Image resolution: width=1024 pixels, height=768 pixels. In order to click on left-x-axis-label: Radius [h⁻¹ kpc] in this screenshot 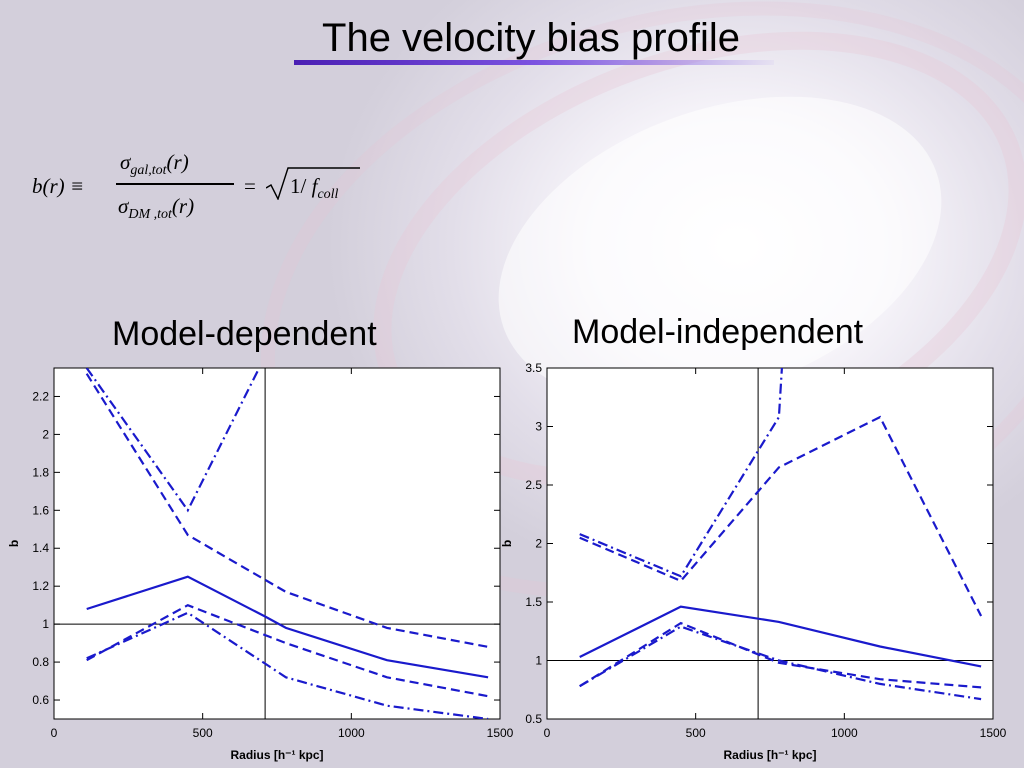, I will do `click(276, 755)`.